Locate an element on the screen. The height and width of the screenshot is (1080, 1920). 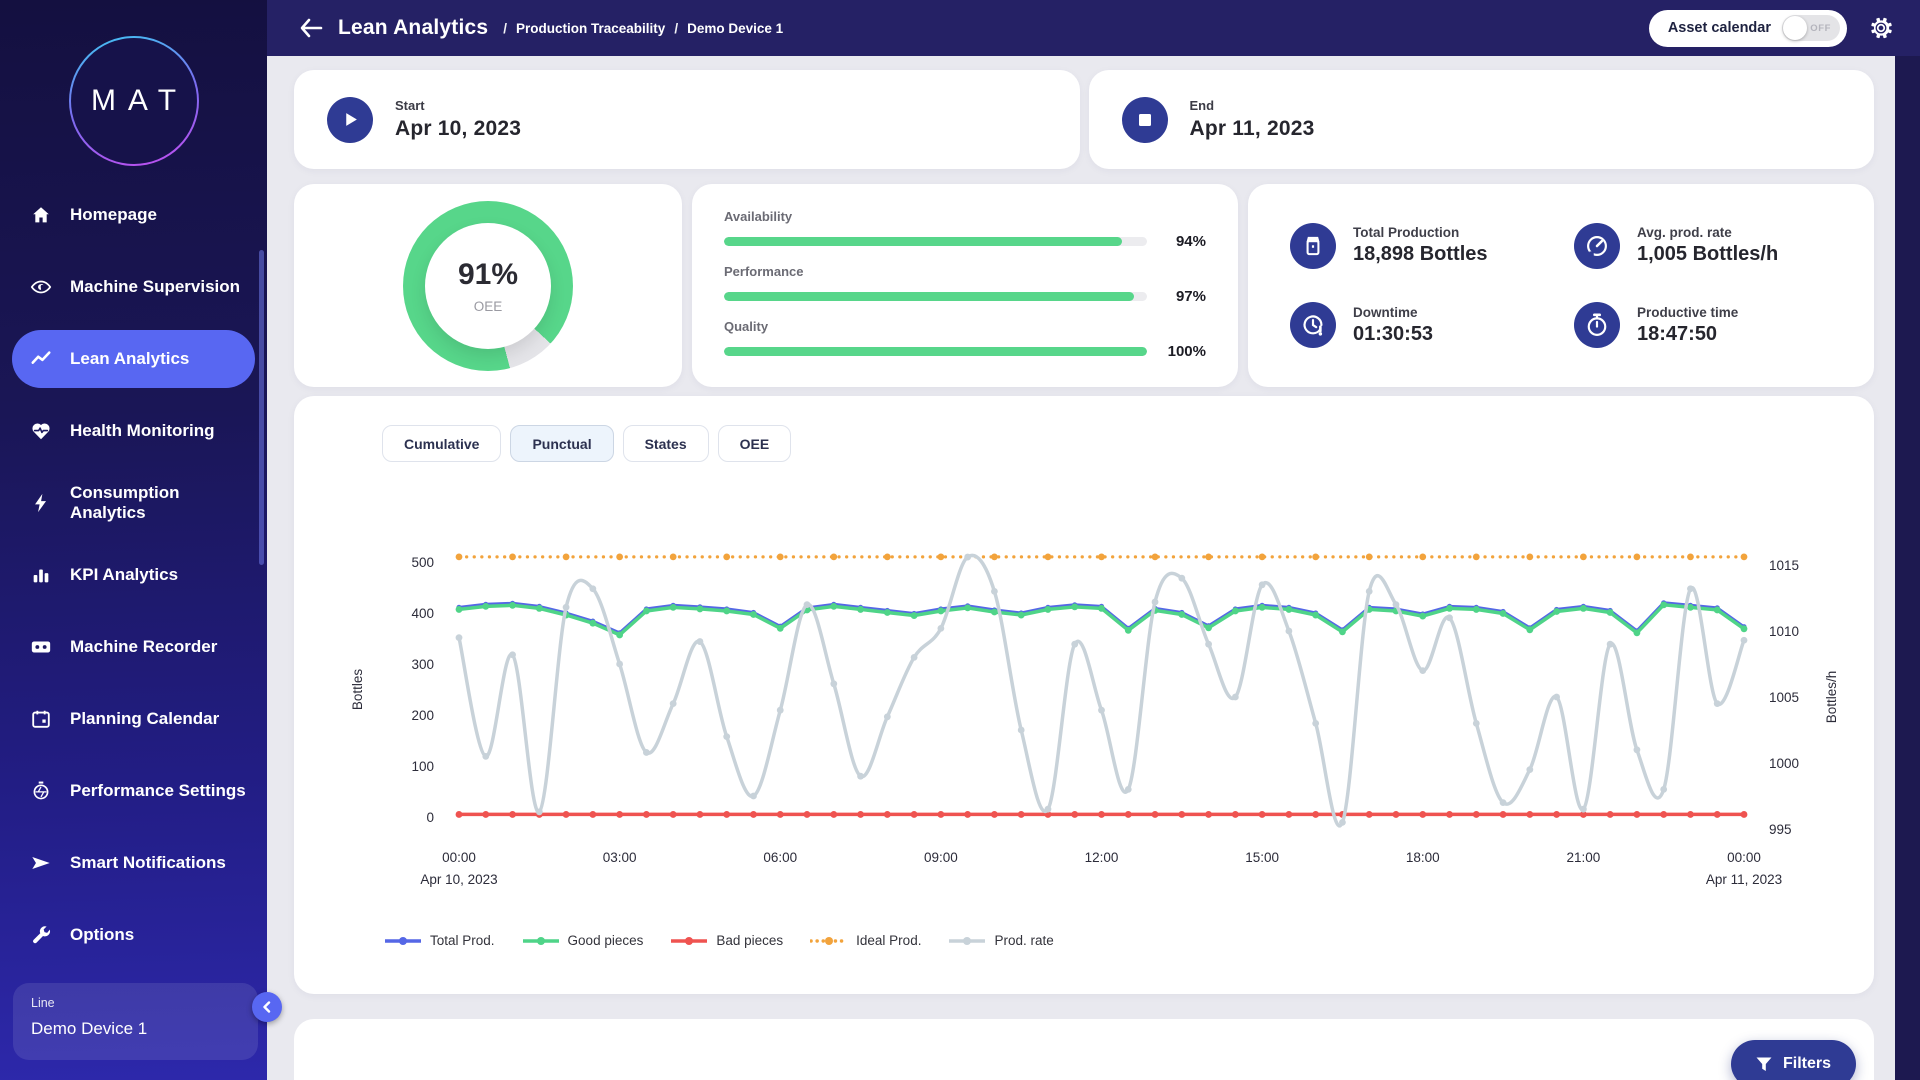
menu-row: Health Monitoring is located at coordinates (133, 431).